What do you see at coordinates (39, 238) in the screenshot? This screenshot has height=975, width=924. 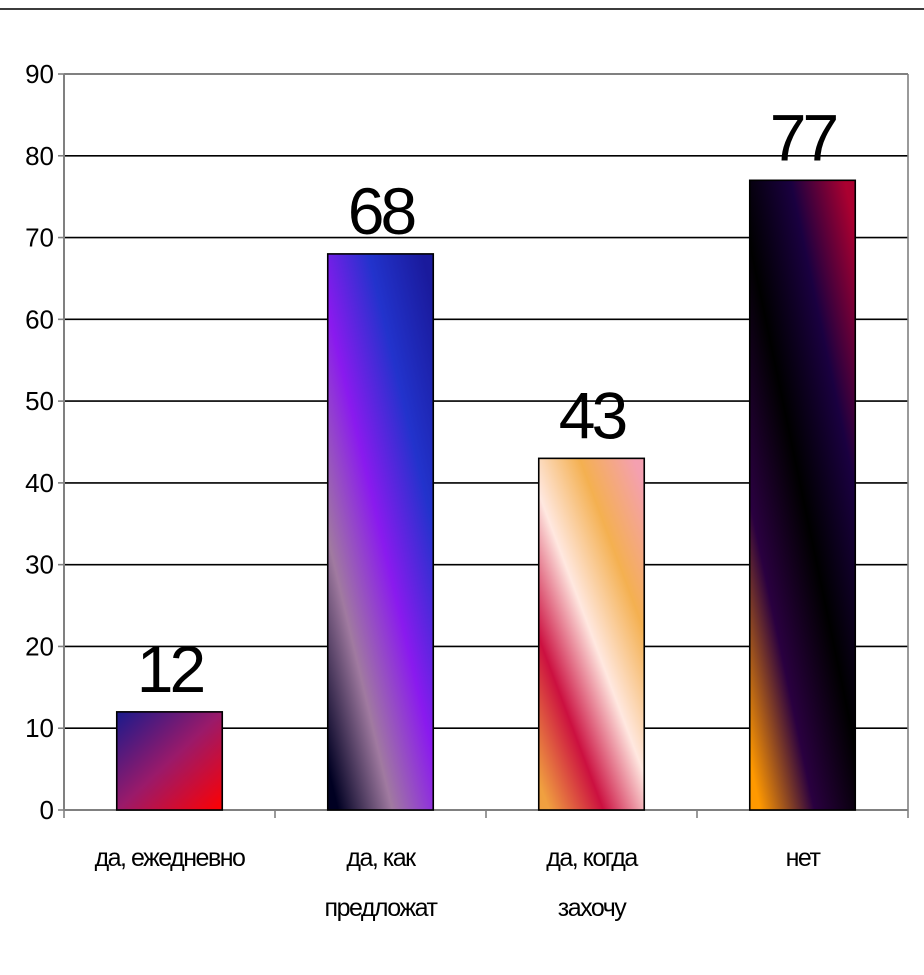 I see `y-tick-label: 70` at bounding box center [39, 238].